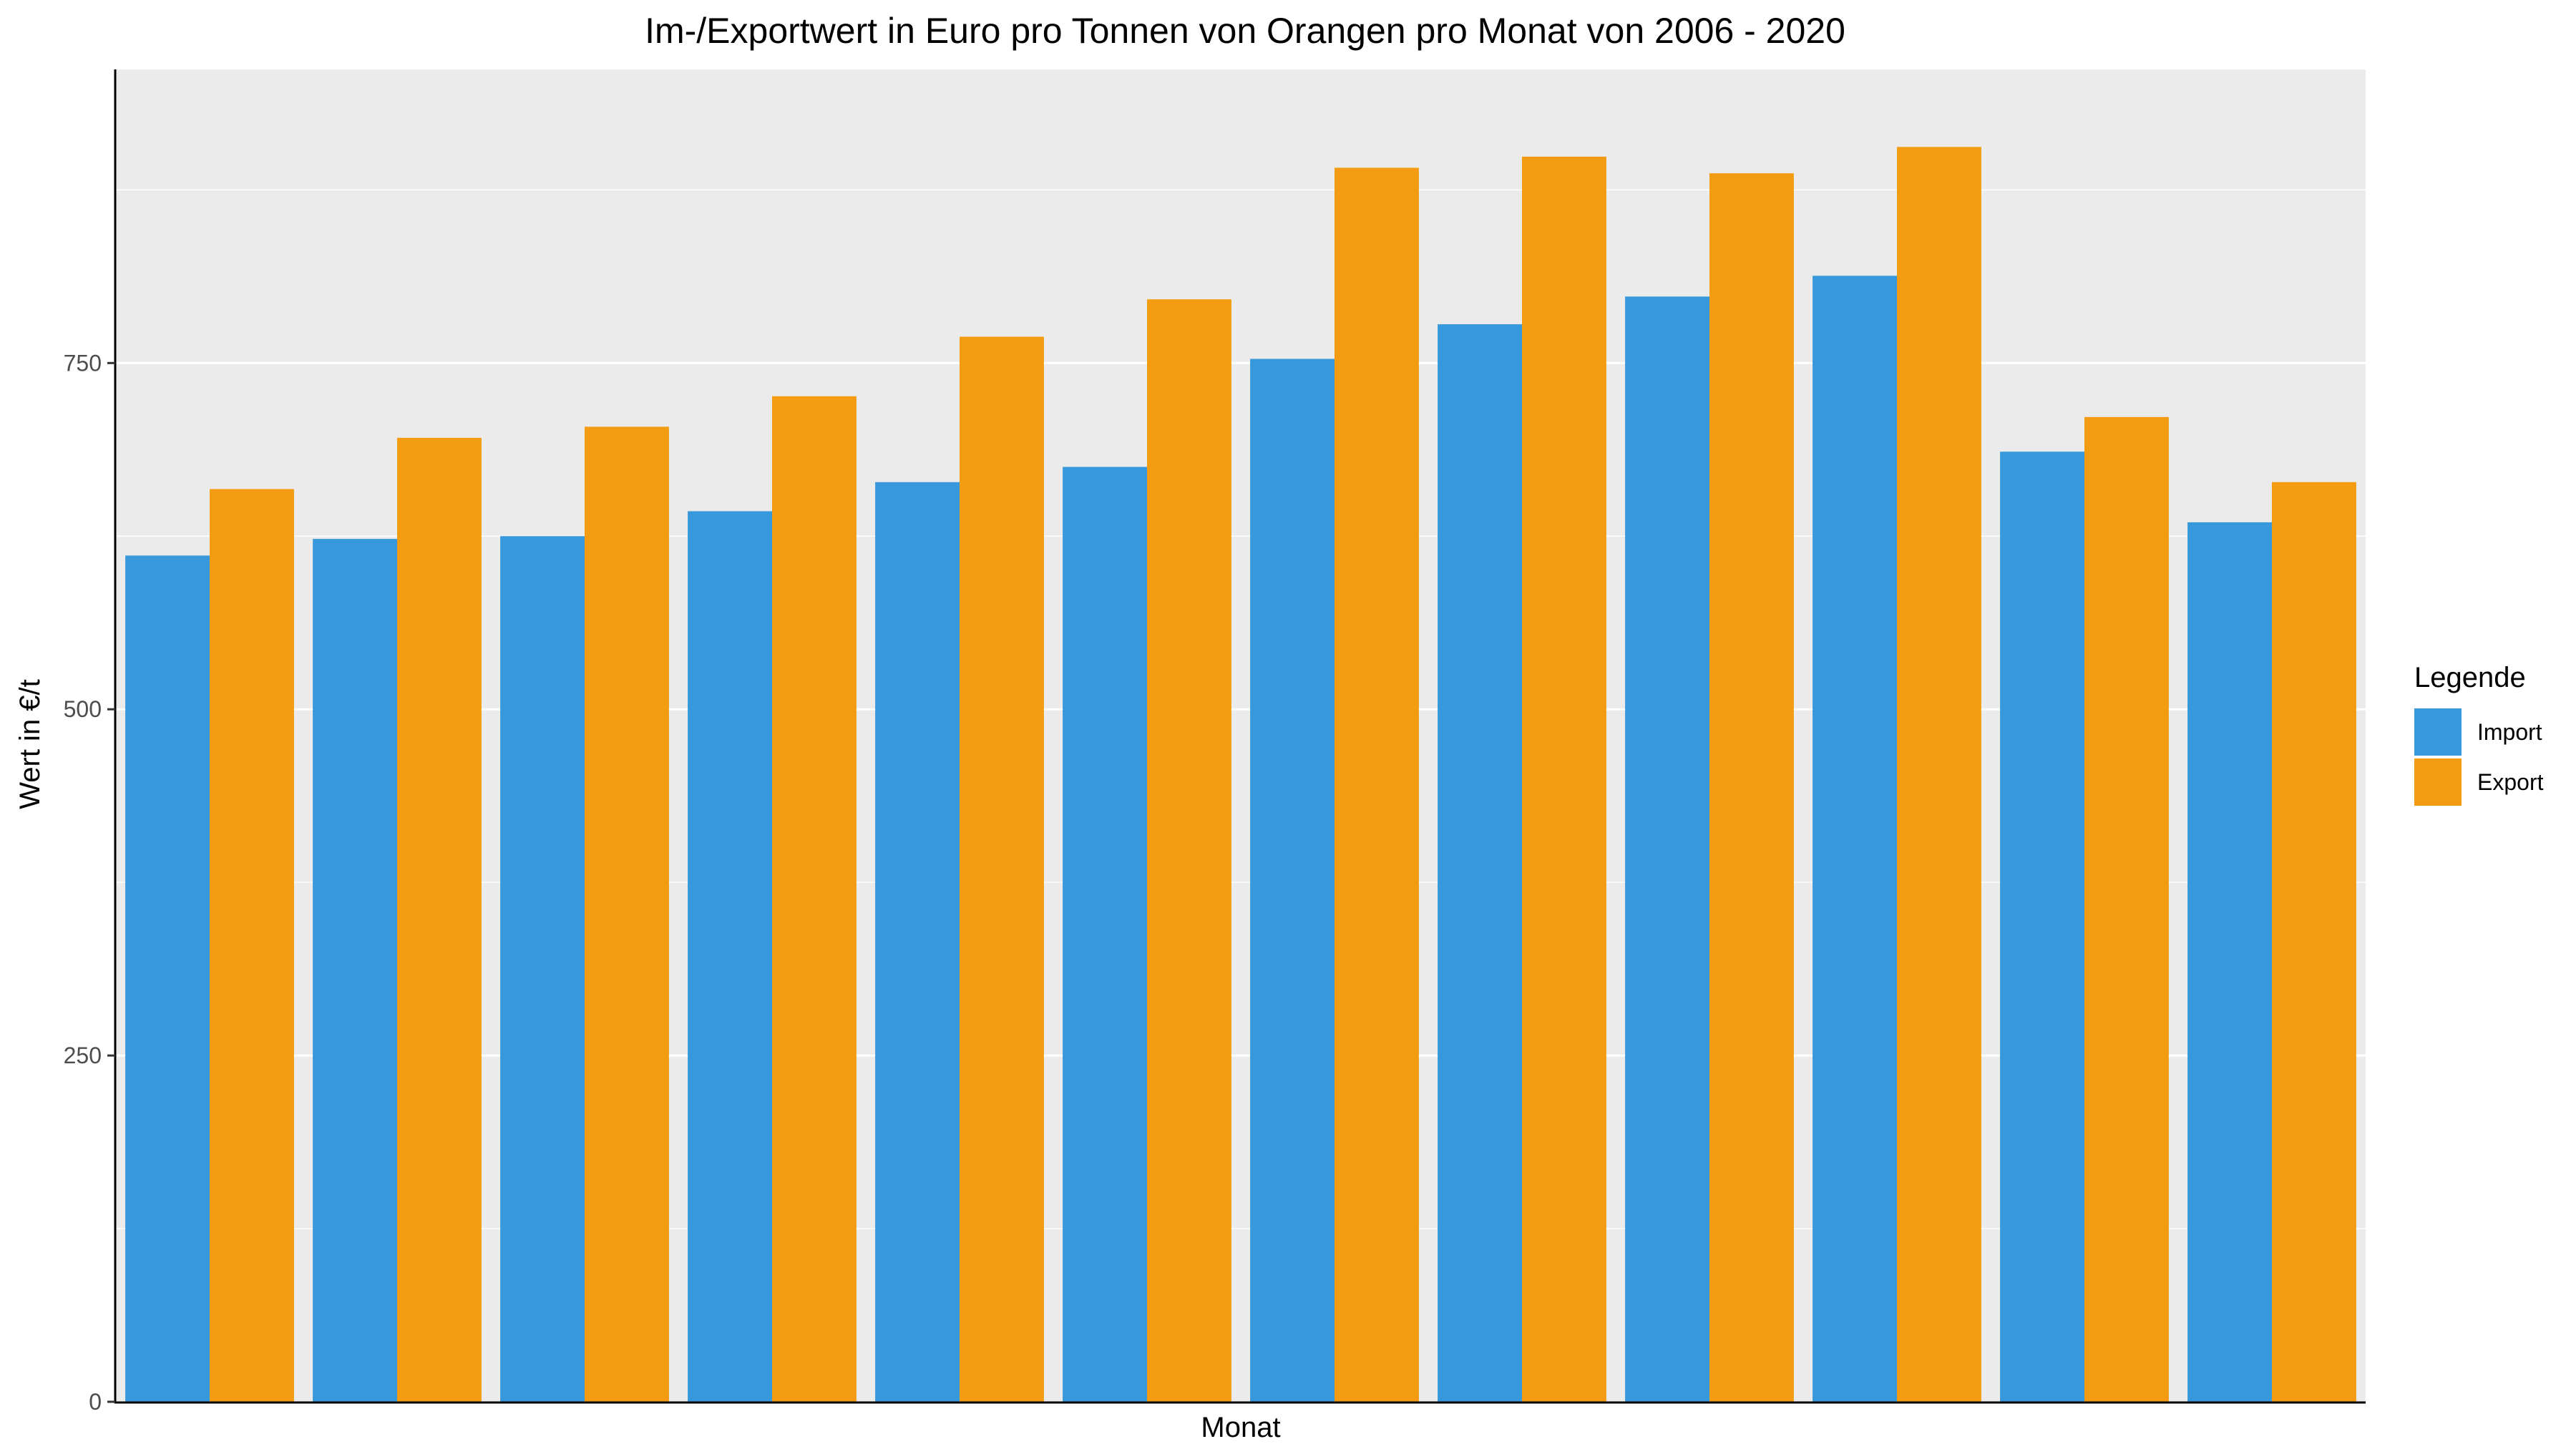 The width and height of the screenshot is (2576, 1449). I want to click on y-axis-ticks: 0 250 500 750, so click(89, 882).